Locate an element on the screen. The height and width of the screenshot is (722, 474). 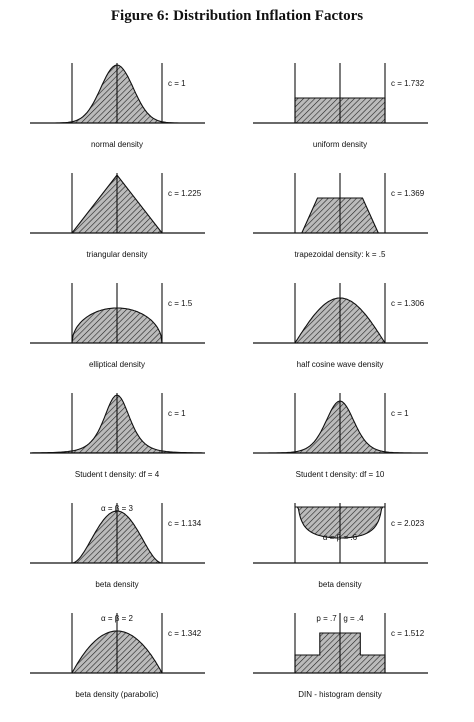
parameter-note: p = .7 , g = .4 is located at coordinates (340, 618).